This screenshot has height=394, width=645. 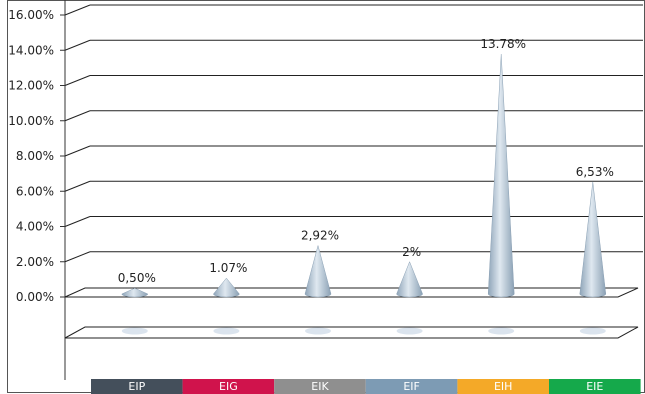 What do you see at coordinates (31, 86) in the screenshot?
I see `y-tick-label: 12.00%` at bounding box center [31, 86].